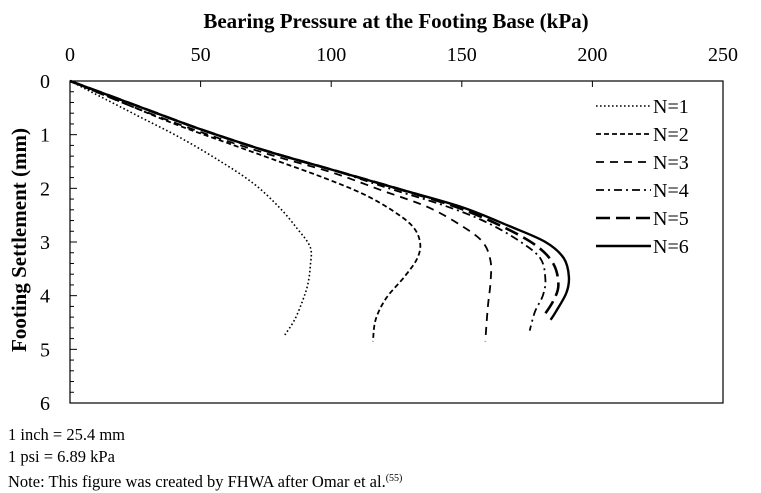 Image resolution: width=761 pixels, height=493 pixels. What do you see at coordinates (671, 107) in the screenshot?
I see `legend-label: N=1` at bounding box center [671, 107].